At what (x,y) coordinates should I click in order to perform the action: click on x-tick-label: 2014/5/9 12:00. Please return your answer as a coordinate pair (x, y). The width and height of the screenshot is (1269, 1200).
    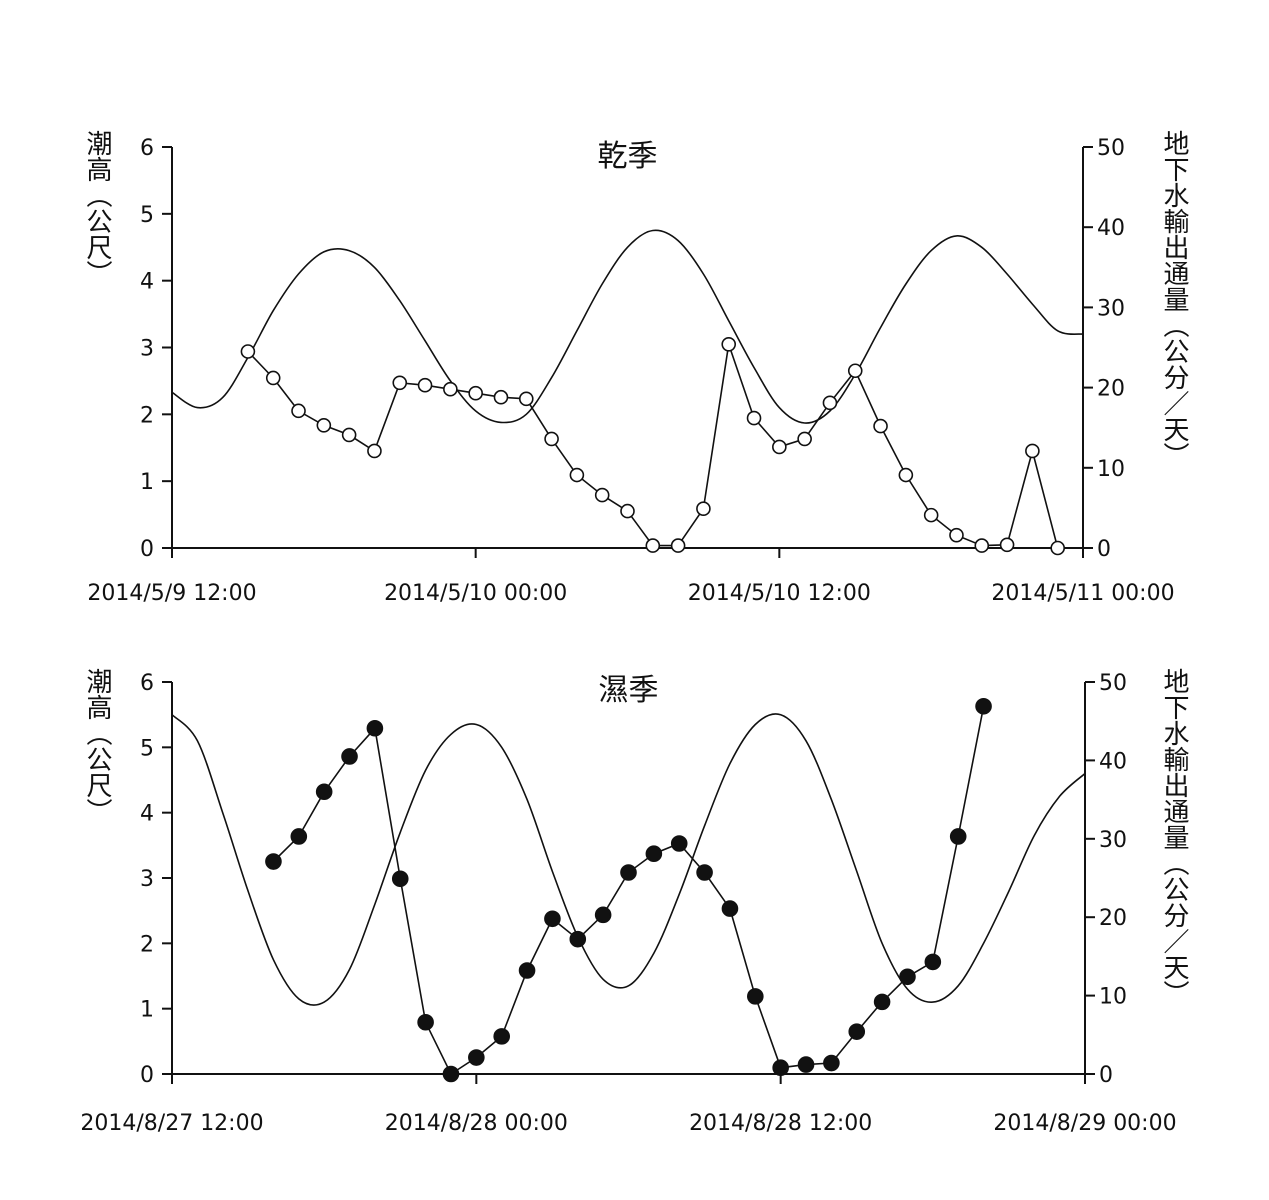
    Looking at the image, I should click on (171, 593).